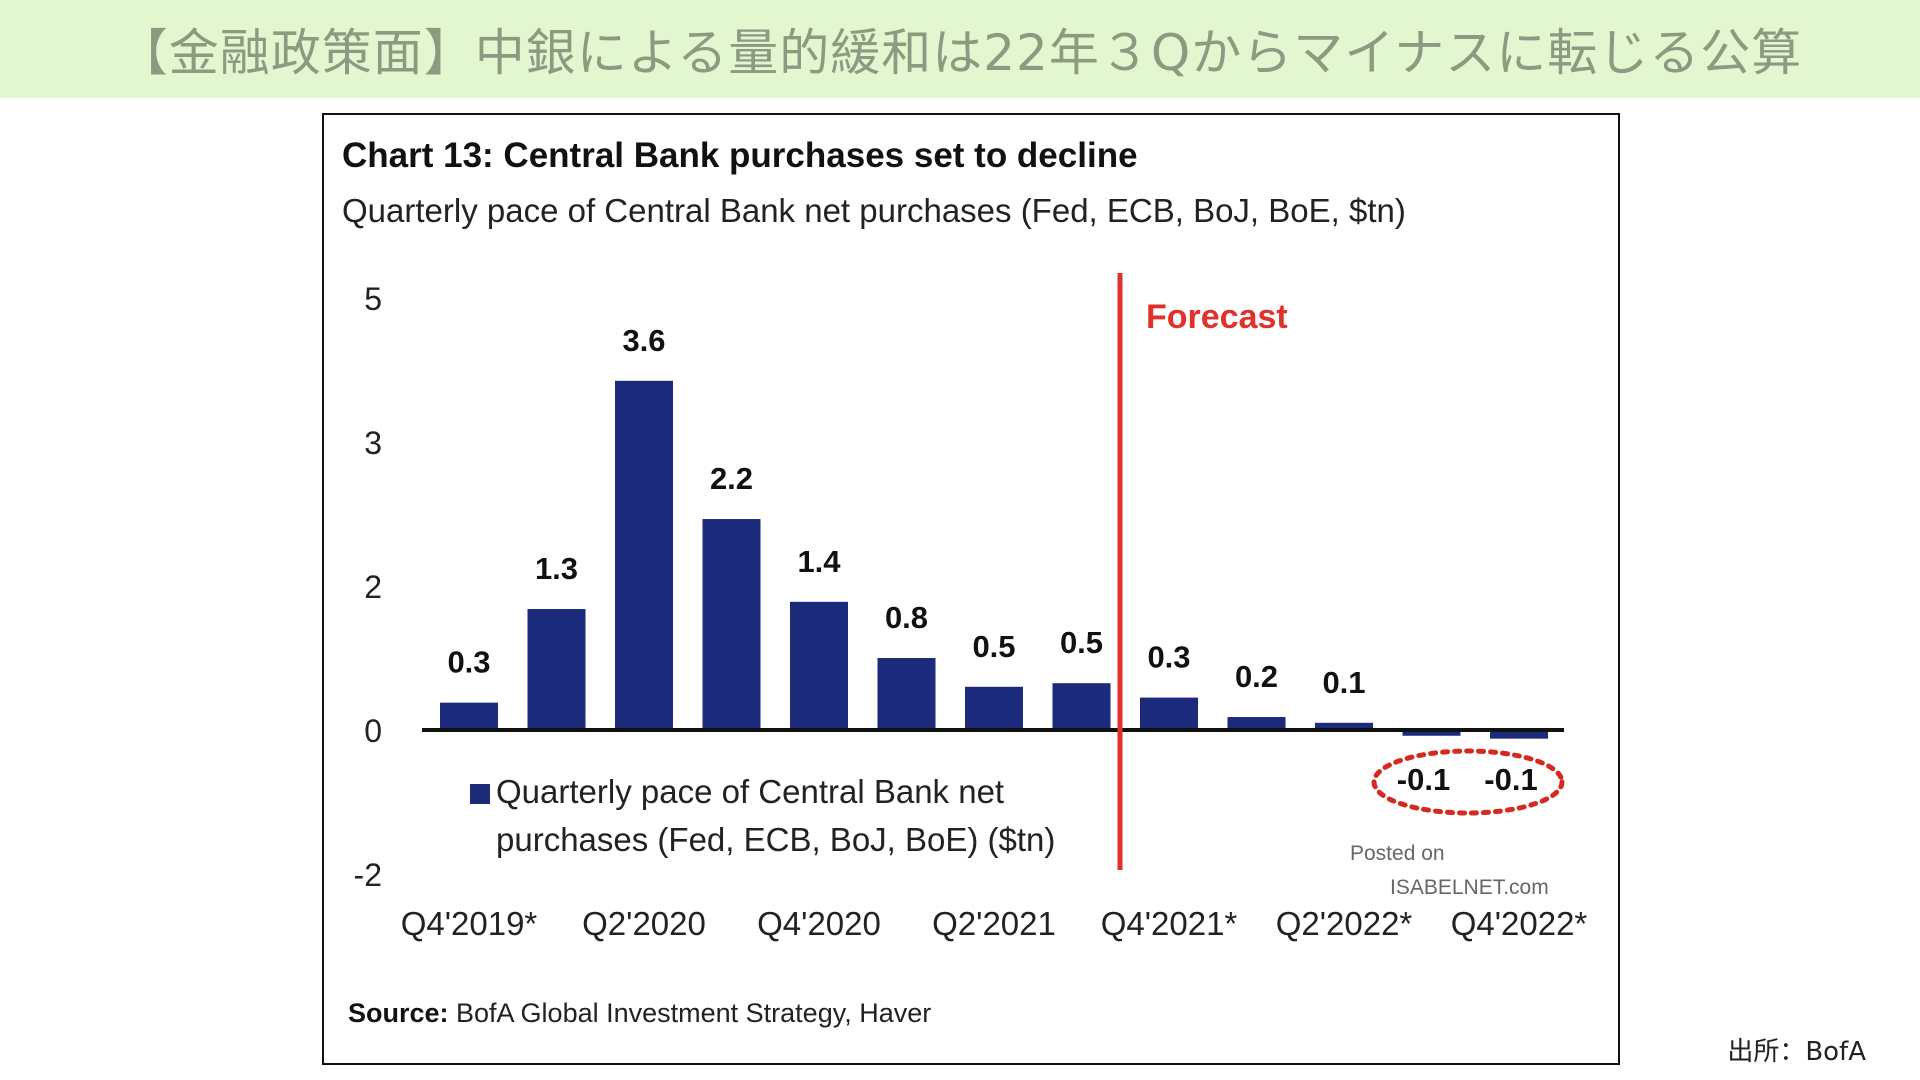 The width and height of the screenshot is (1920, 1080). What do you see at coordinates (1469, 887) in the screenshot?
I see `watermark-text: ISABELNET.com` at bounding box center [1469, 887].